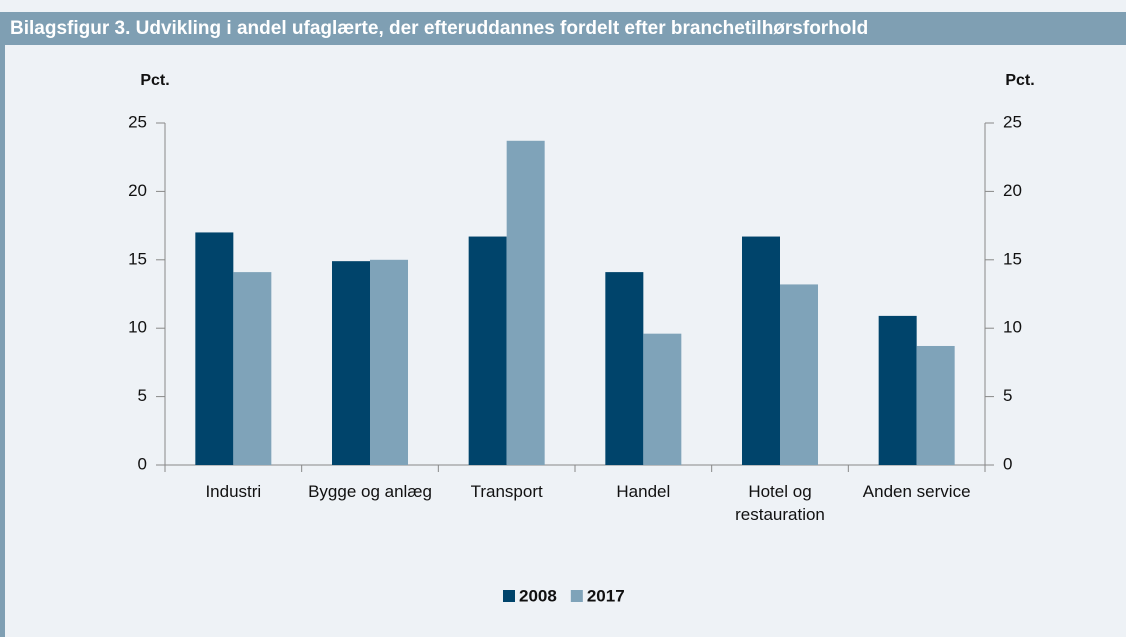 This screenshot has width=1126, height=637. Describe the element at coordinates (154, 80) in the screenshot. I see `y-axis-label: Pct.` at that location.